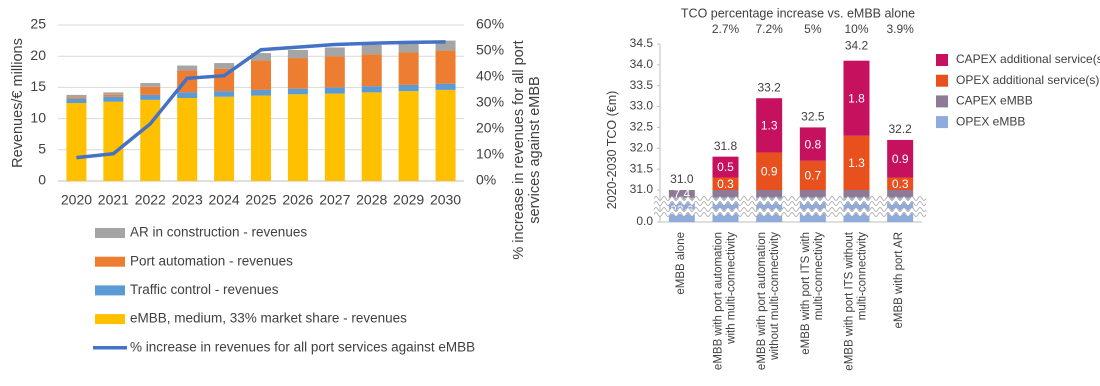 The width and height of the screenshot is (1100, 386). I want to click on y-tick-label: 33.5, so click(642, 85).